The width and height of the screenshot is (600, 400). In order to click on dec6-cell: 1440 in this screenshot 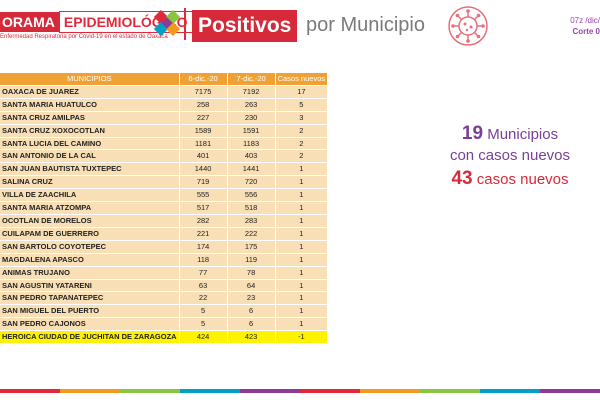, I will do `click(203, 169)`.